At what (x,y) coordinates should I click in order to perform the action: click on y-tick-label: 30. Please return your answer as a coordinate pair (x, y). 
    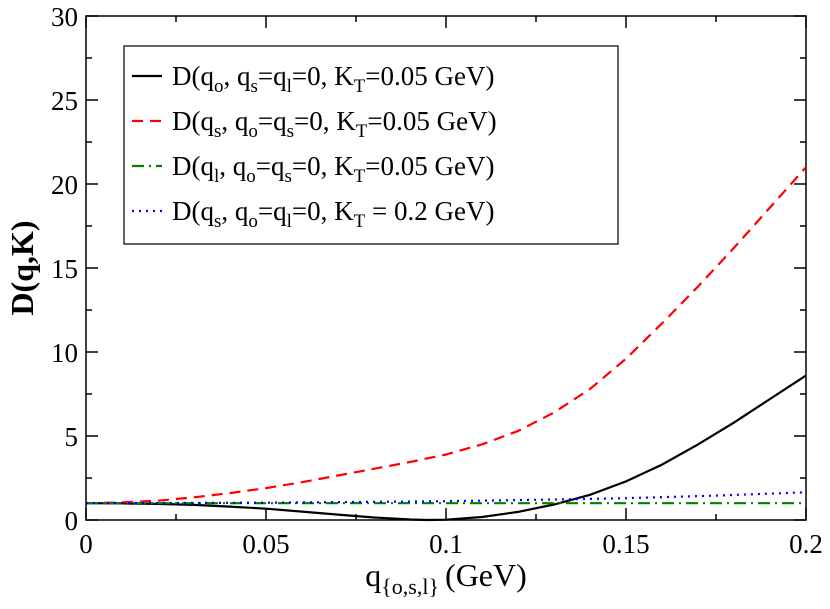
    Looking at the image, I should click on (64, 17).